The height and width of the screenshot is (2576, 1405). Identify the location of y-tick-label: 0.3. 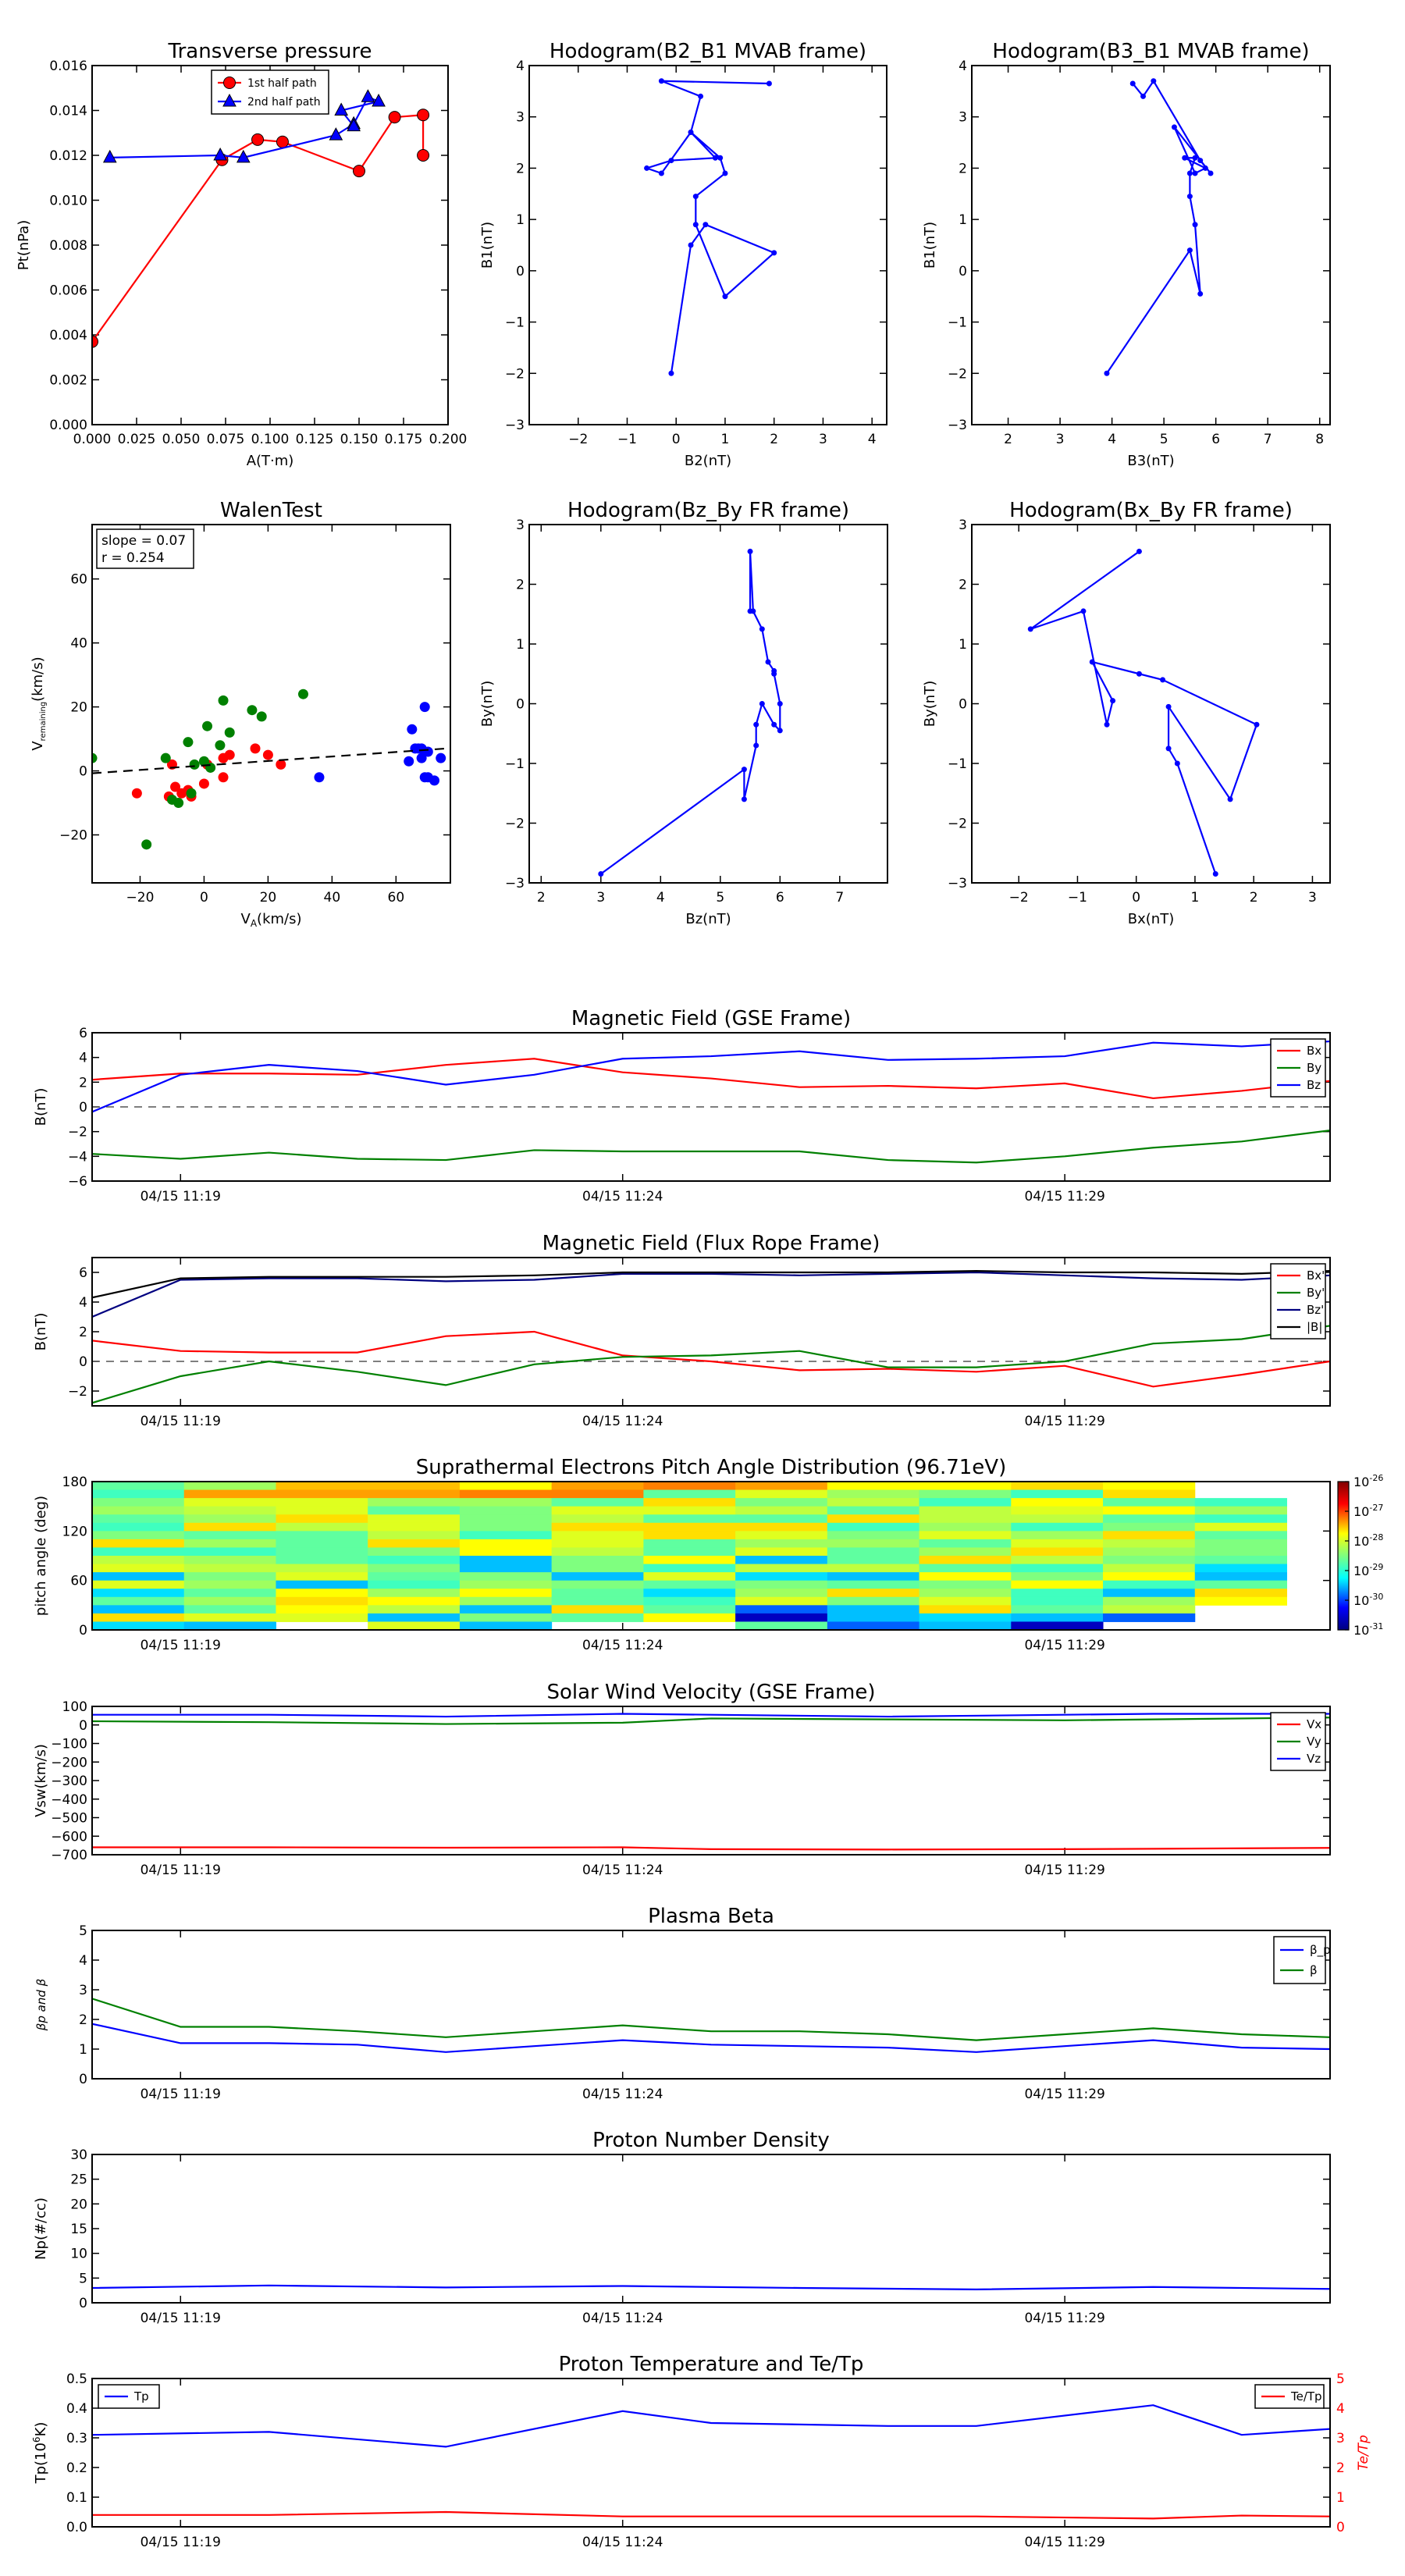
(76, 2438).